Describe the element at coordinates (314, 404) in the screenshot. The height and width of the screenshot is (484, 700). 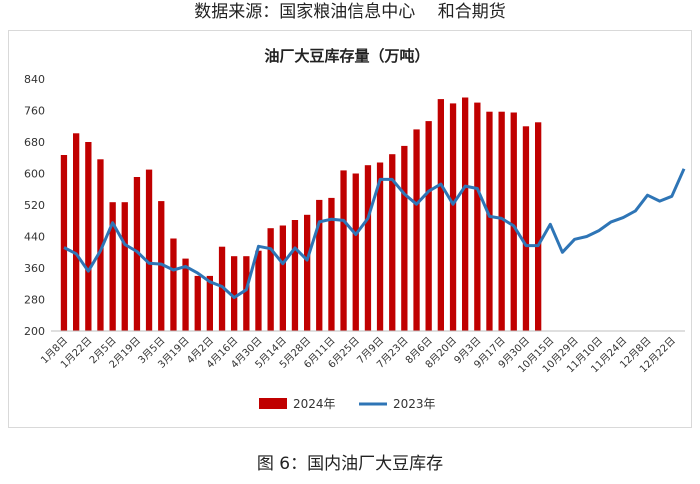
I see `legend-label-2024: 2024年` at that location.